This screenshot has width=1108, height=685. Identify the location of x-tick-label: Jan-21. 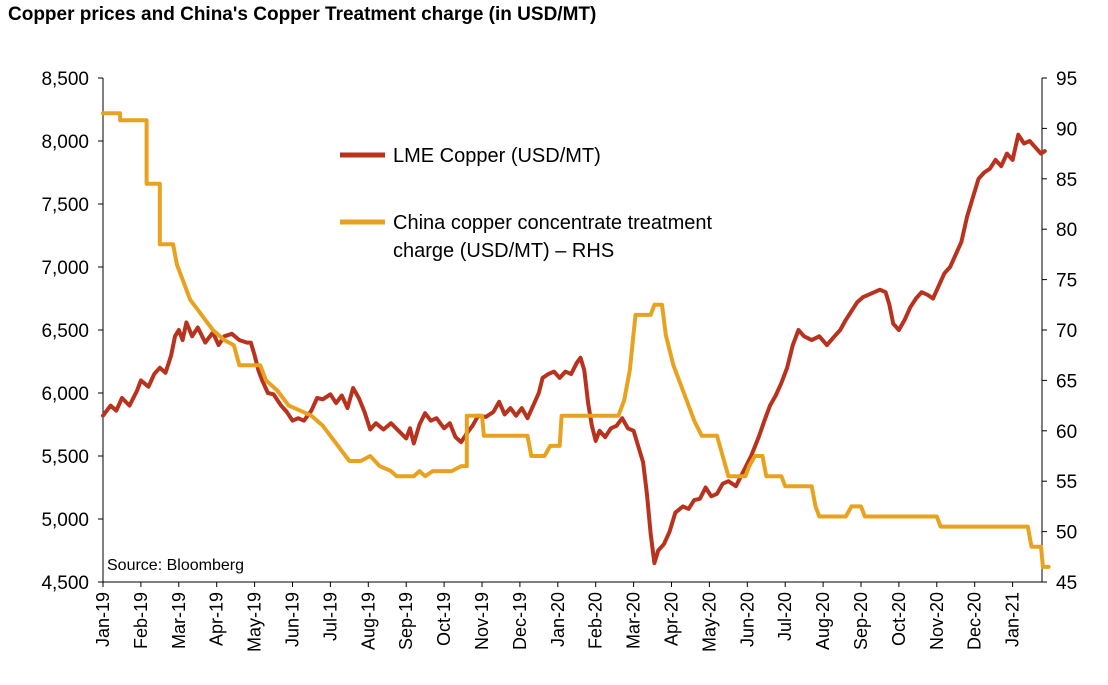
(1013, 619).